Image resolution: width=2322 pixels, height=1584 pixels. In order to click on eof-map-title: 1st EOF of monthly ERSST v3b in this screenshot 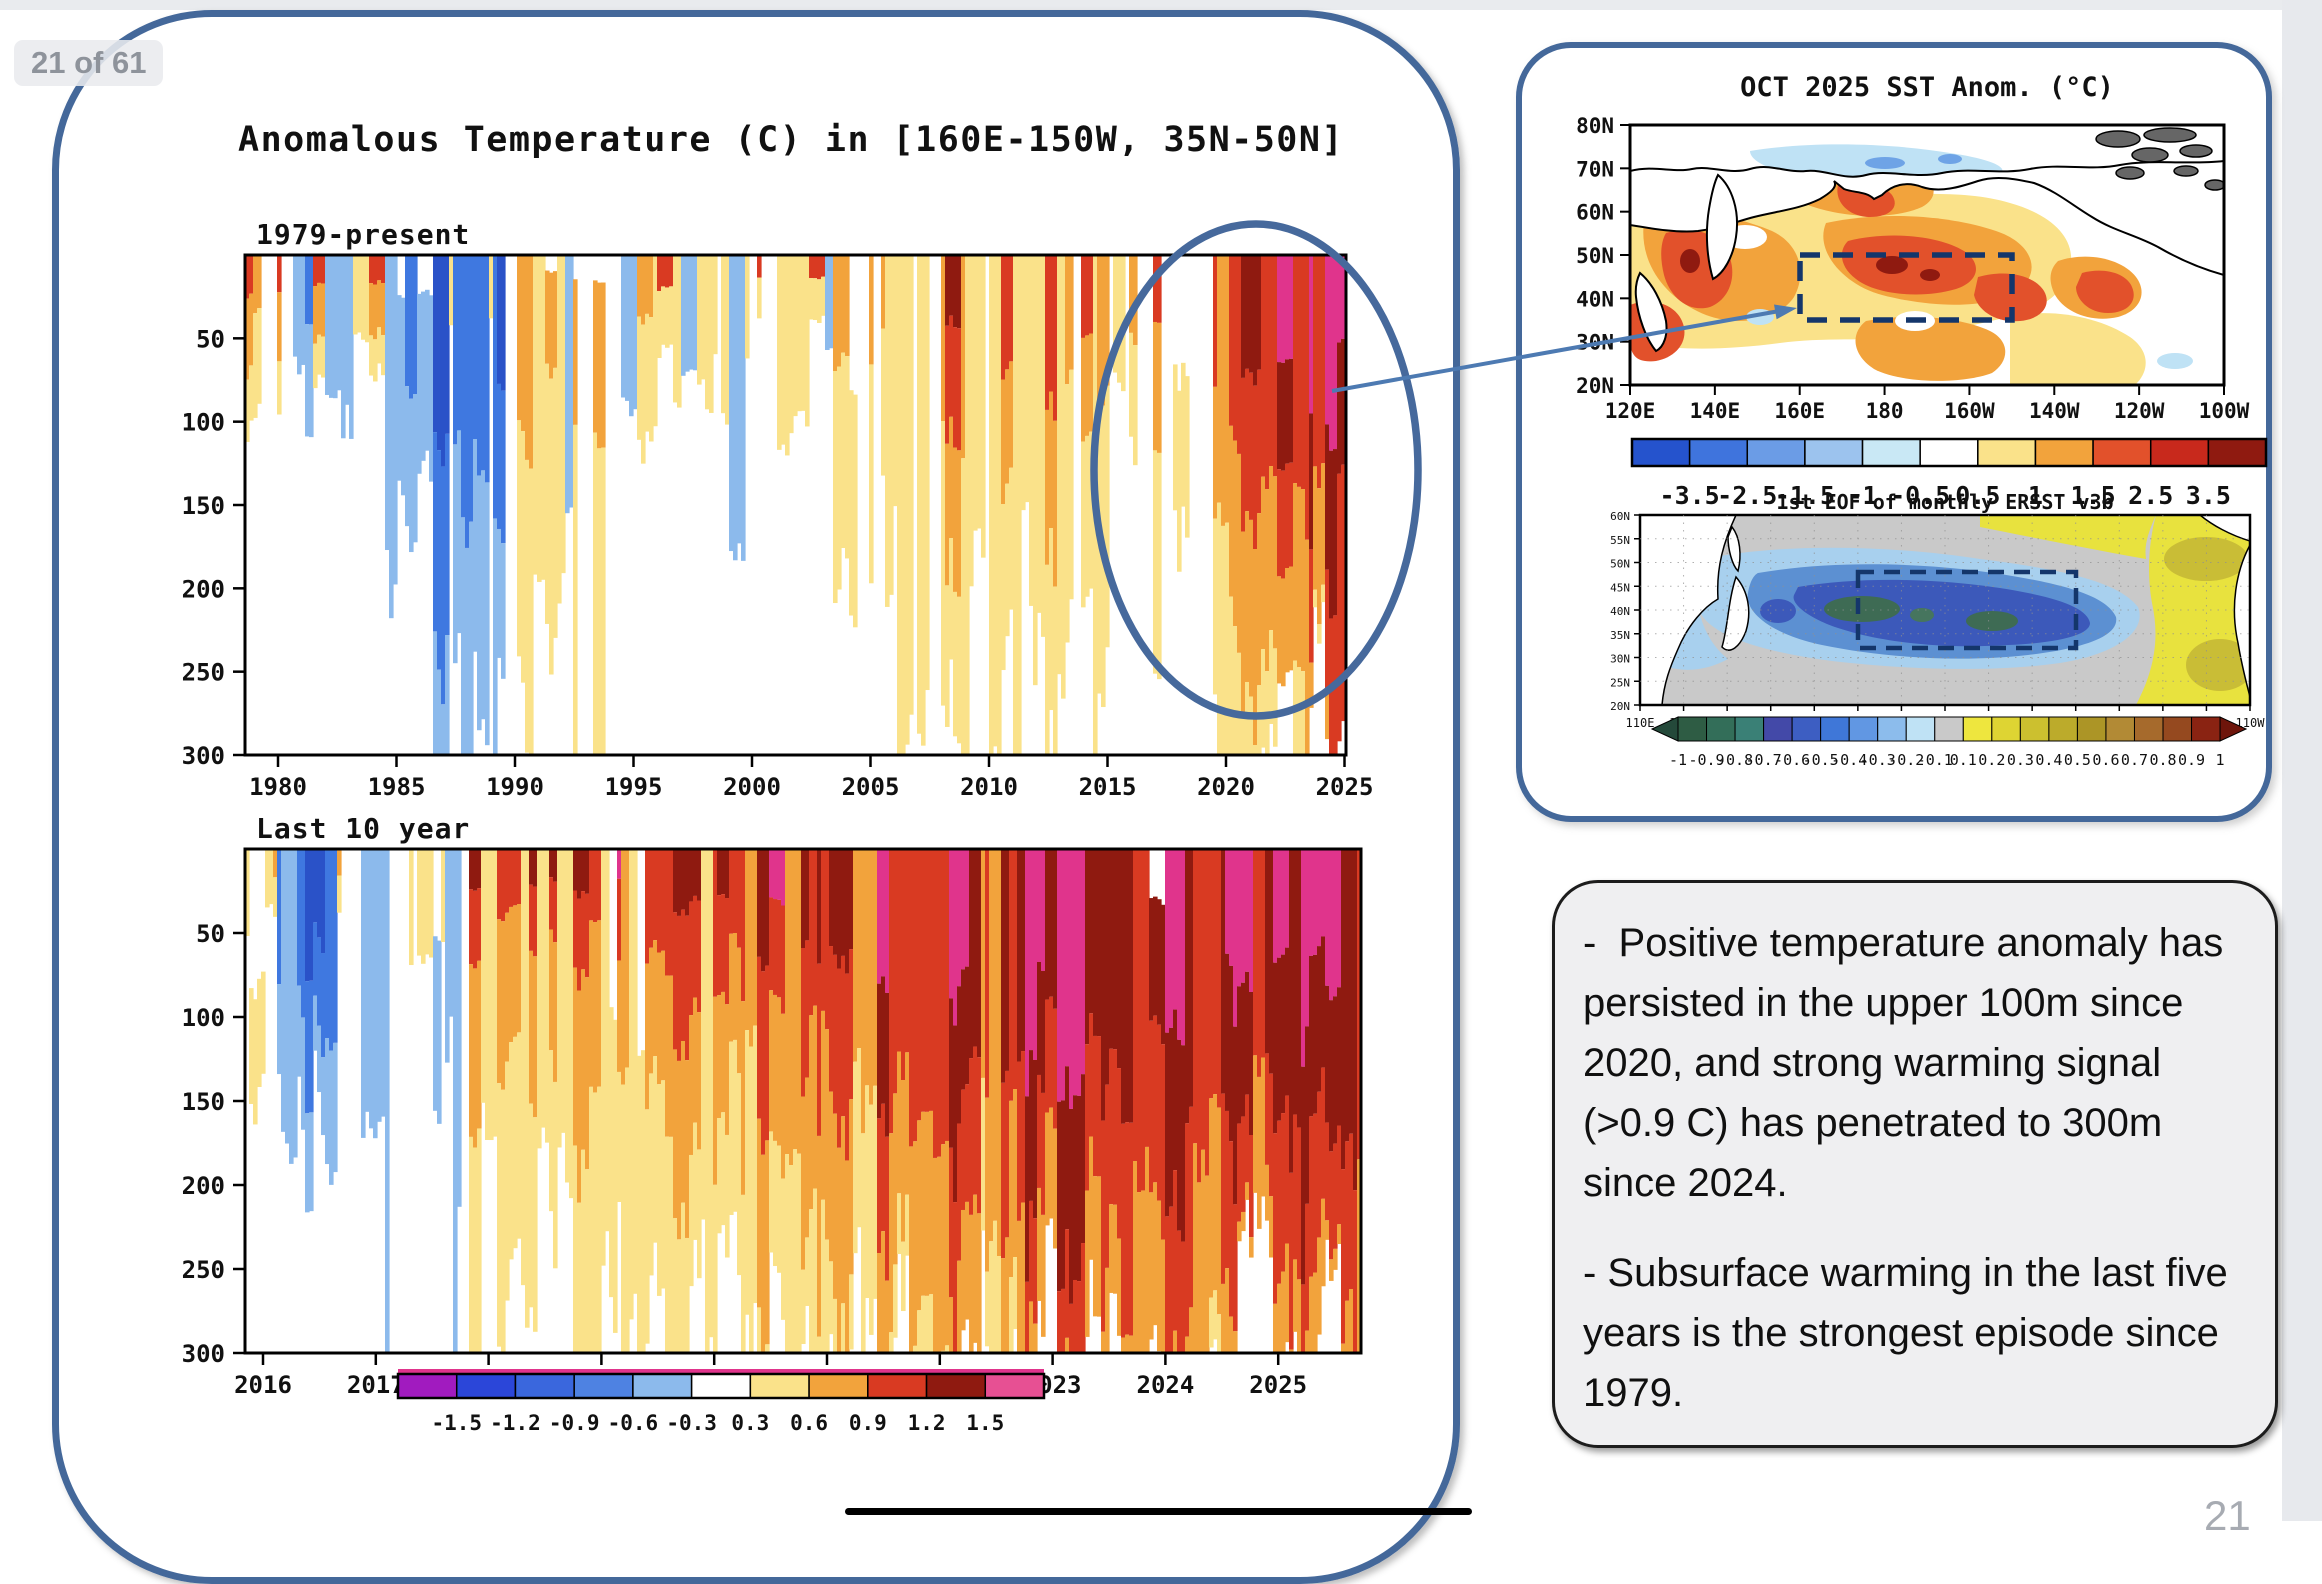, I will do `click(1945, 502)`.